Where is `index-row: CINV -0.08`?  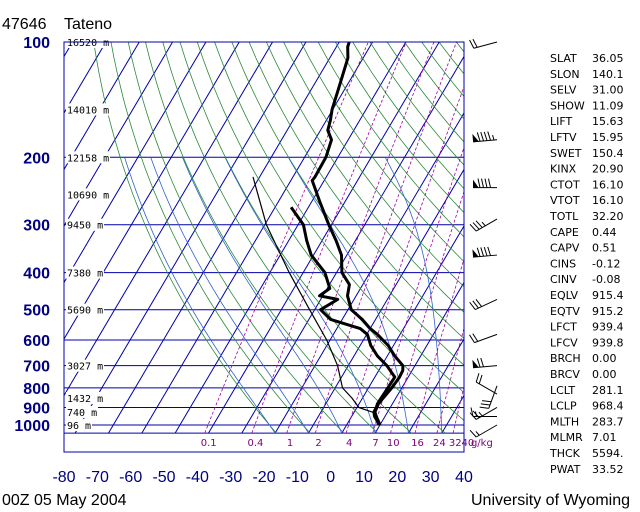
index-row: CINV -0.08 is located at coordinates (585, 279).